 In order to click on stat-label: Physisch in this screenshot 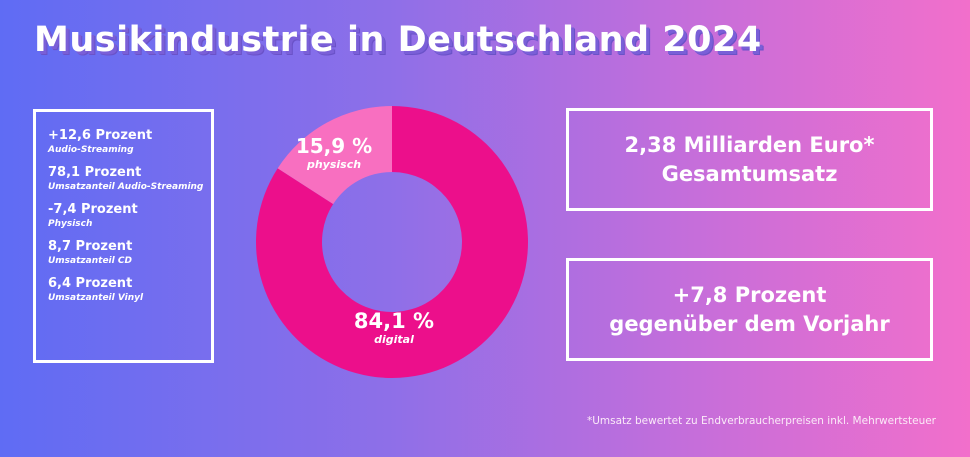, I will do `click(70, 224)`.